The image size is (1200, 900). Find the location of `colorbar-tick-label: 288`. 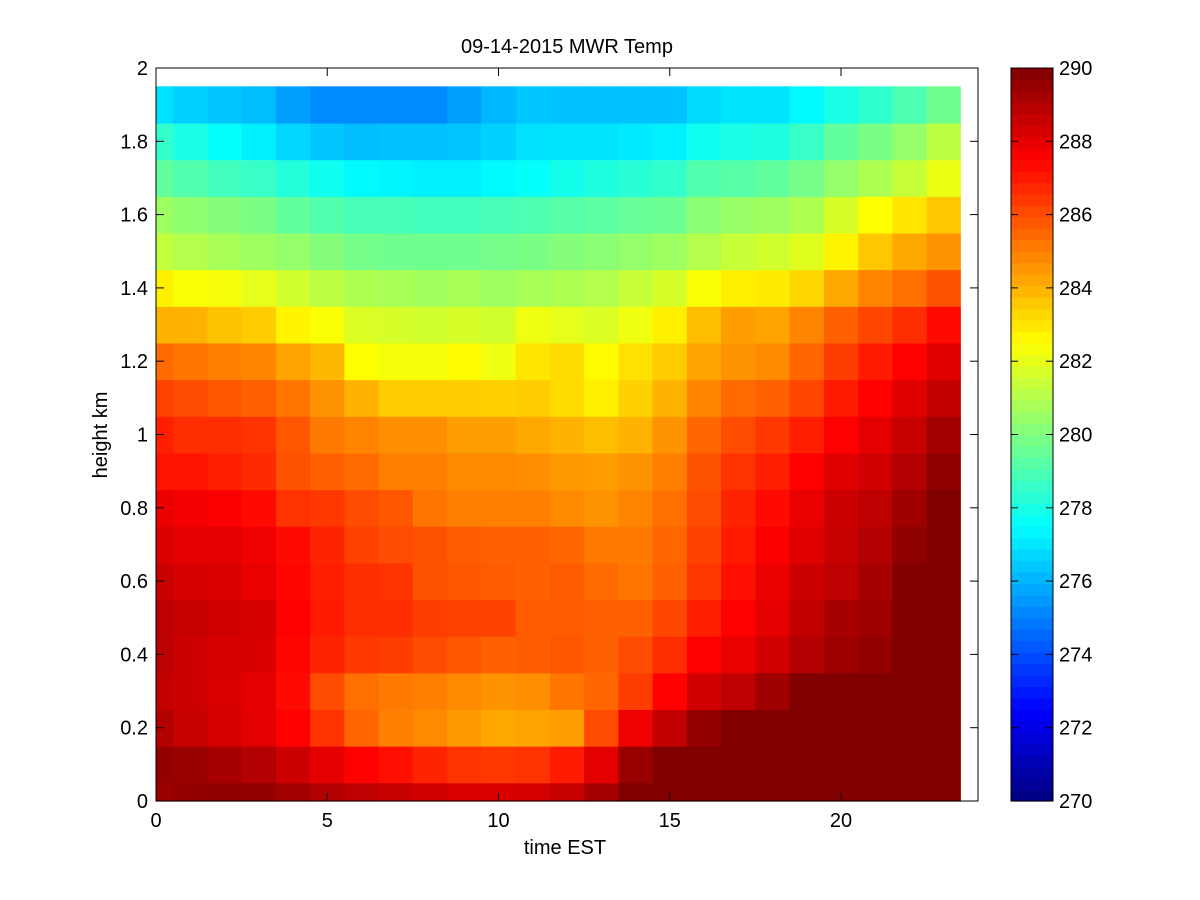

colorbar-tick-label: 288 is located at coordinates (1075, 142).